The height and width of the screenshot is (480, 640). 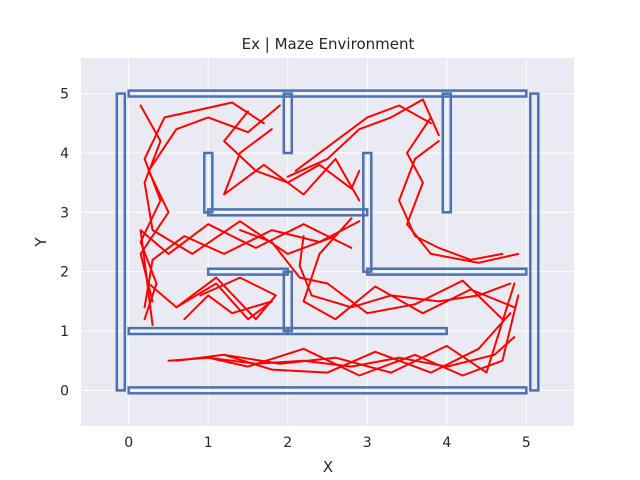 I want to click on x-tick-label-5: 5, so click(x=526, y=443).